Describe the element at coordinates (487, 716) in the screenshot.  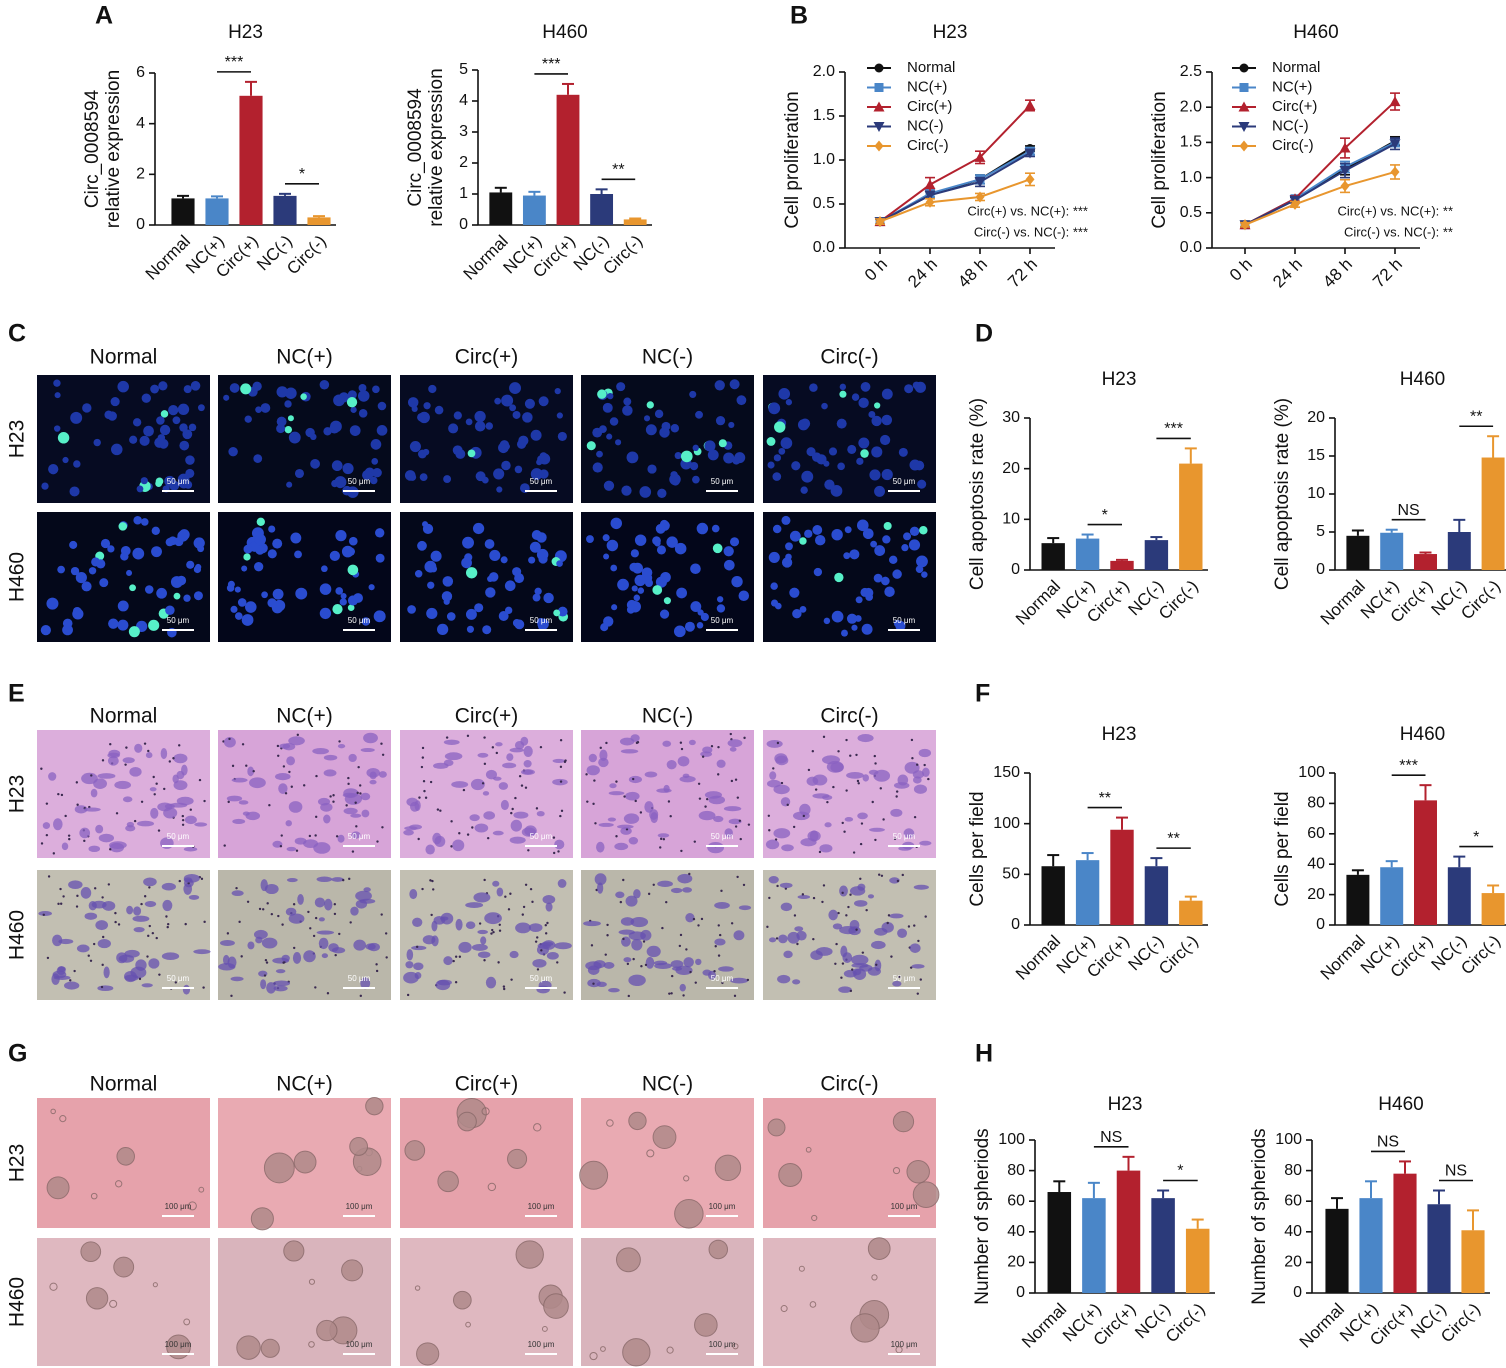
I see `column-header: Circ(+)` at that location.